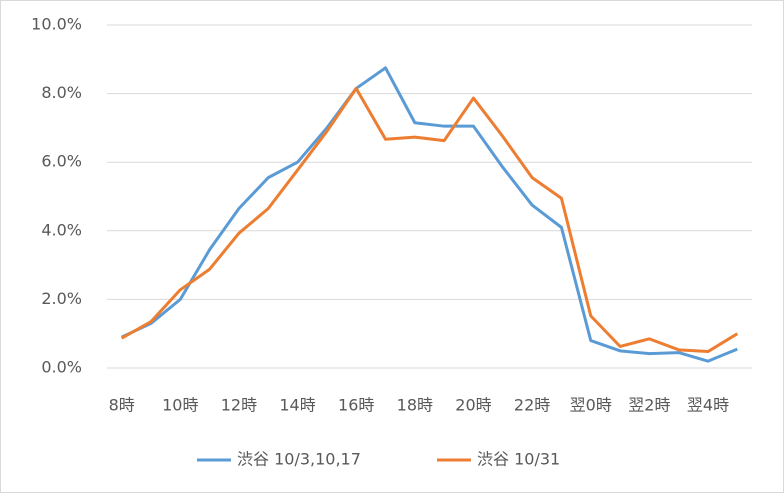  What do you see at coordinates (356, 405) in the screenshot?
I see `x-tick-label: 16時` at bounding box center [356, 405].